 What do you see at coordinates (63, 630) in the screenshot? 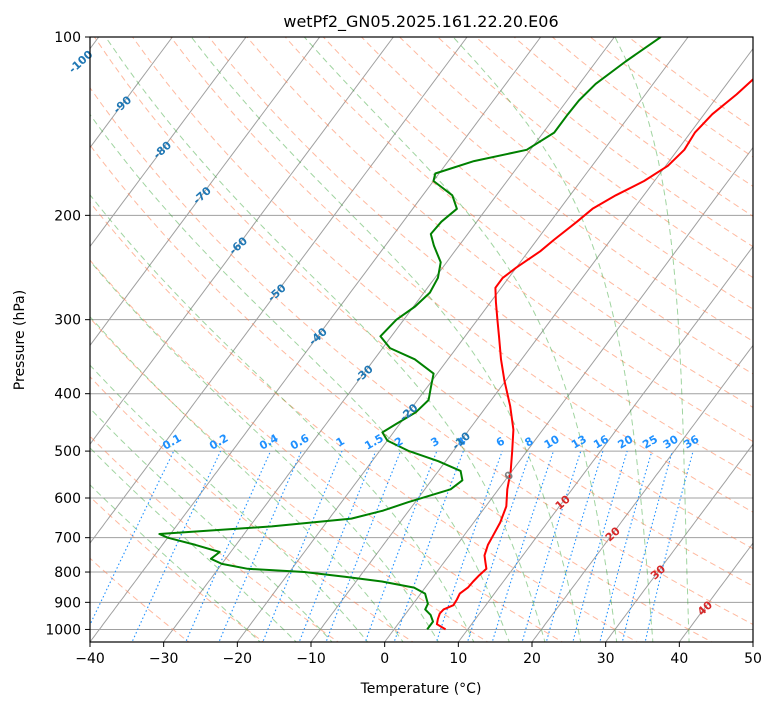
I see `y-tick-label: 1000` at bounding box center [63, 630].